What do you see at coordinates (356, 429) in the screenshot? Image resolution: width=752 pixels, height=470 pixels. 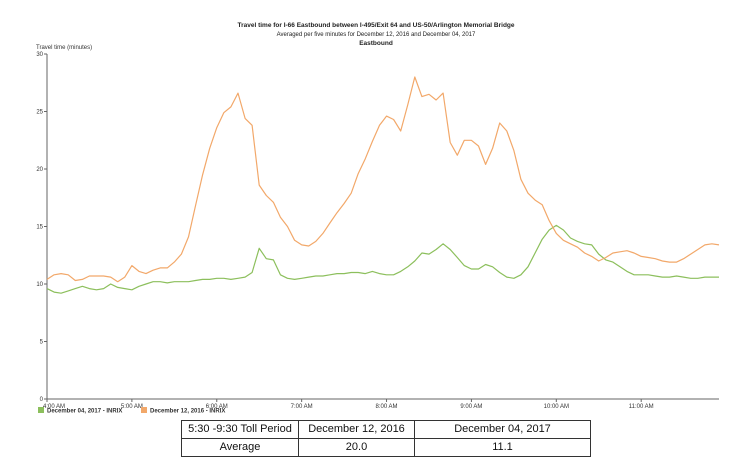 I see `table-cell: December 12, 2016` at bounding box center [356, 429].